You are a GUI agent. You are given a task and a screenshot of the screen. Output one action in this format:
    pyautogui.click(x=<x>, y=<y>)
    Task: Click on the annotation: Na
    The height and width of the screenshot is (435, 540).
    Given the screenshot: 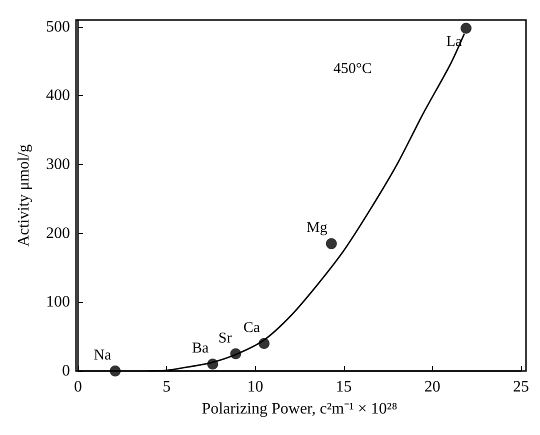 What is the action you would take?
    pyautogui.click(x=103, y=356)
    